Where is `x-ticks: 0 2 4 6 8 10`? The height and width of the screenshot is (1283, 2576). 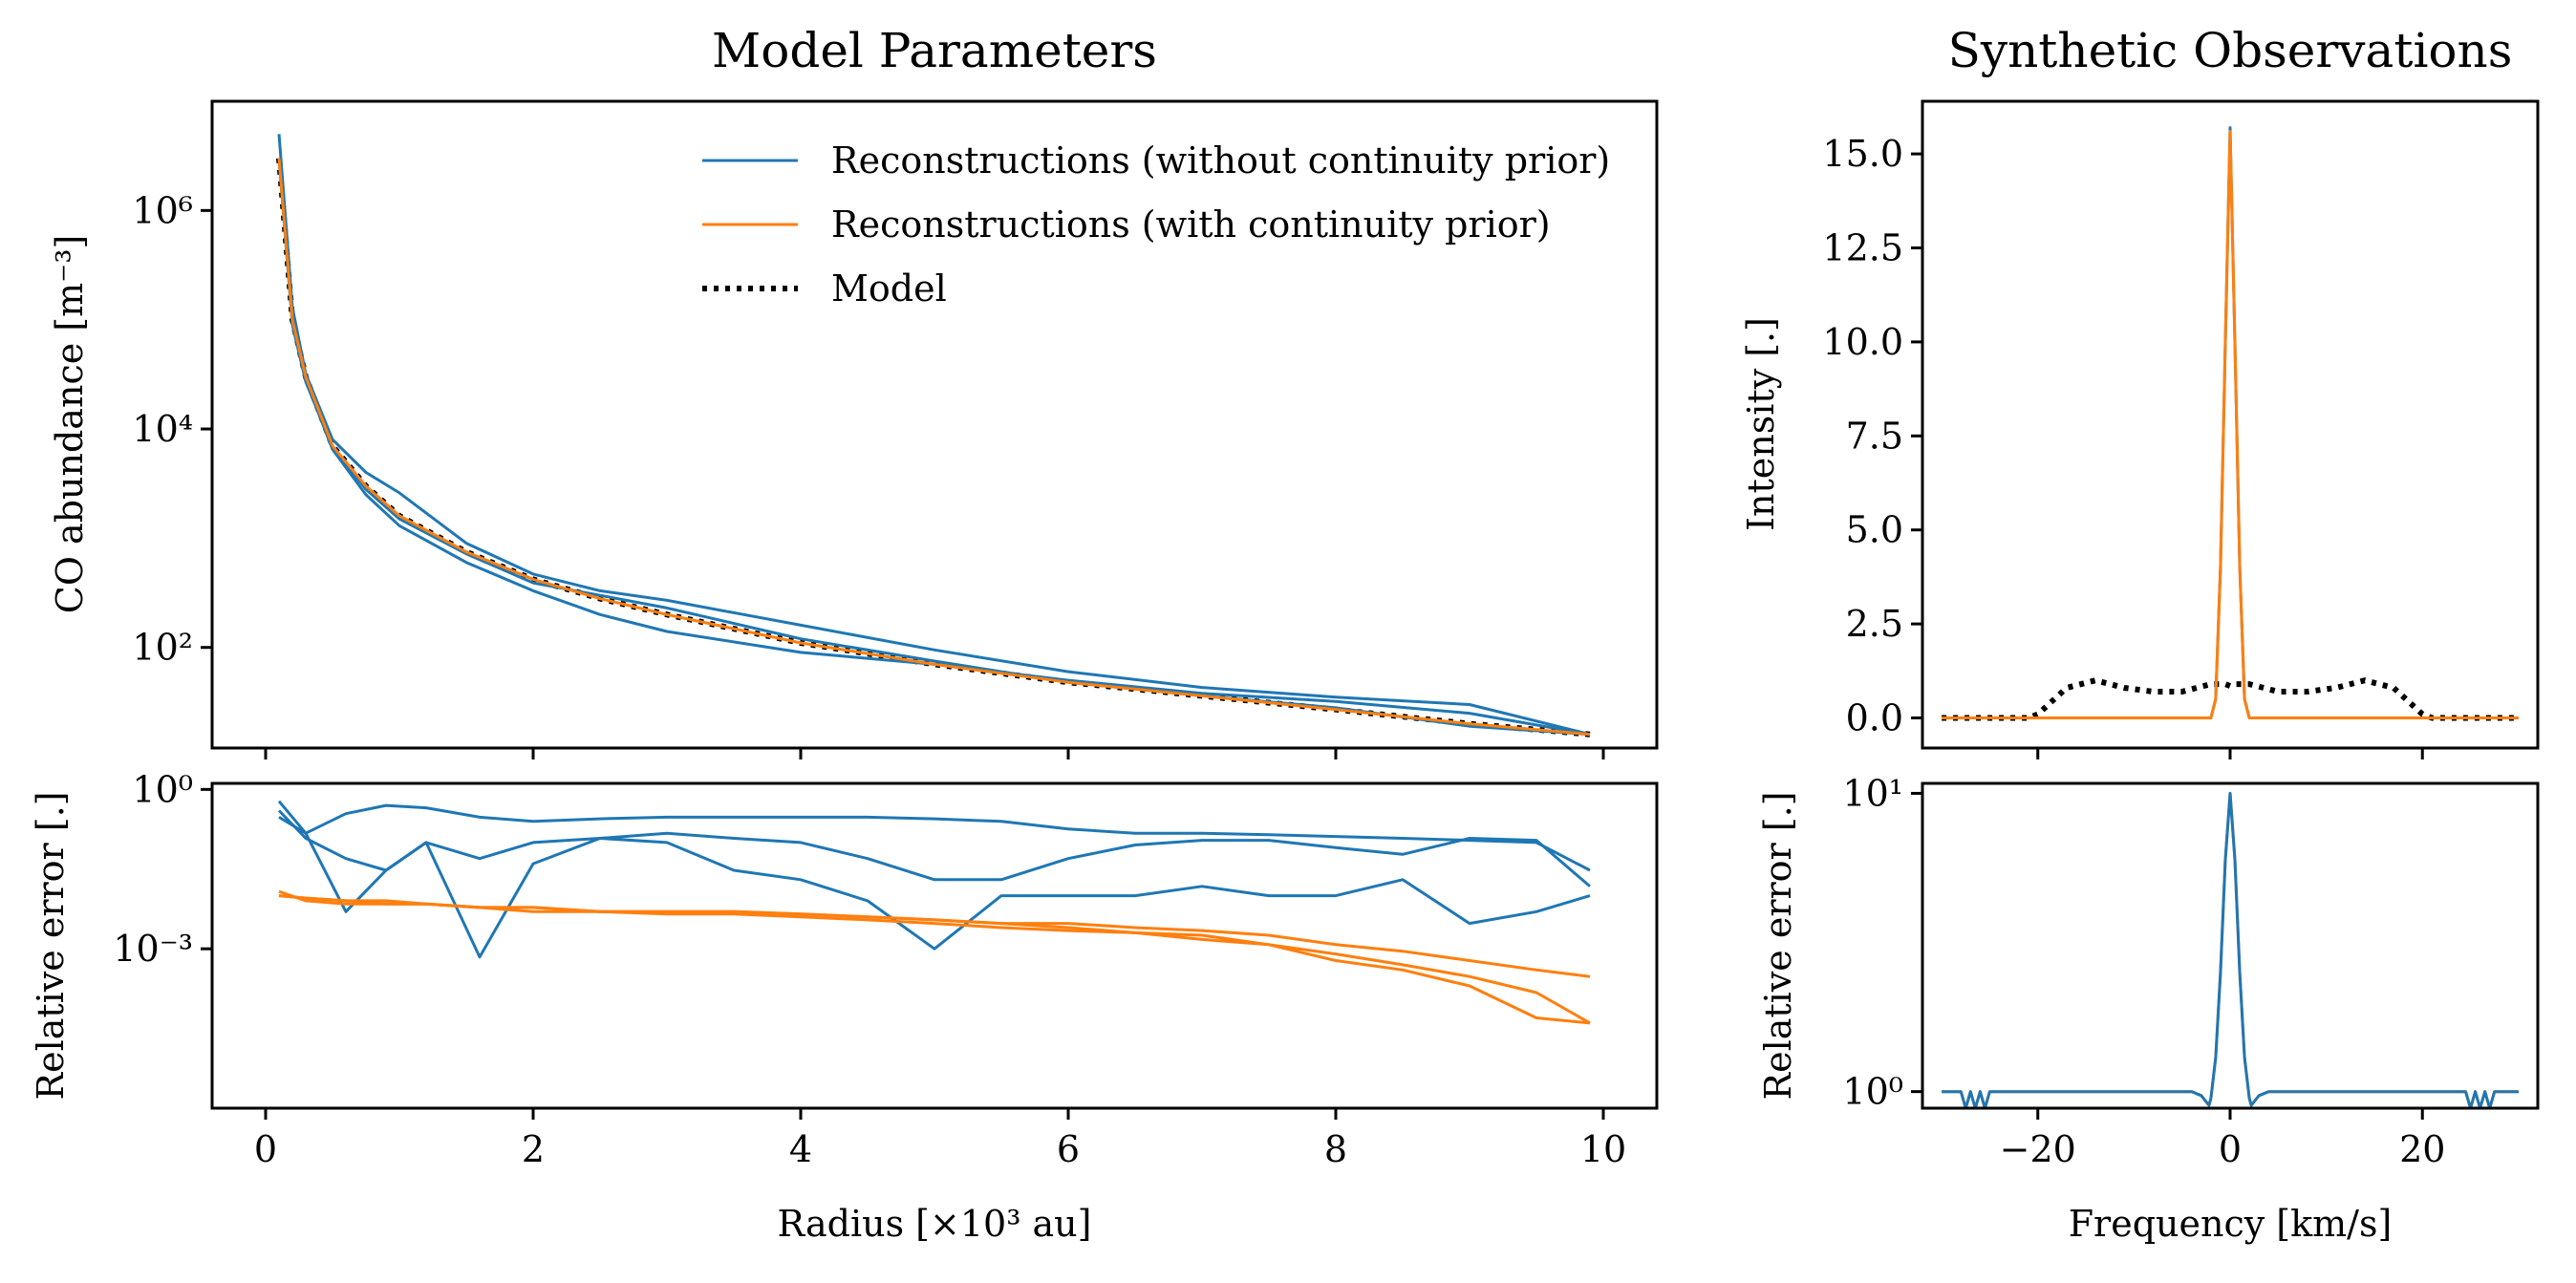 x-ticks: 0 2 4 6 8 10 is located at coordinates (940, 1139).